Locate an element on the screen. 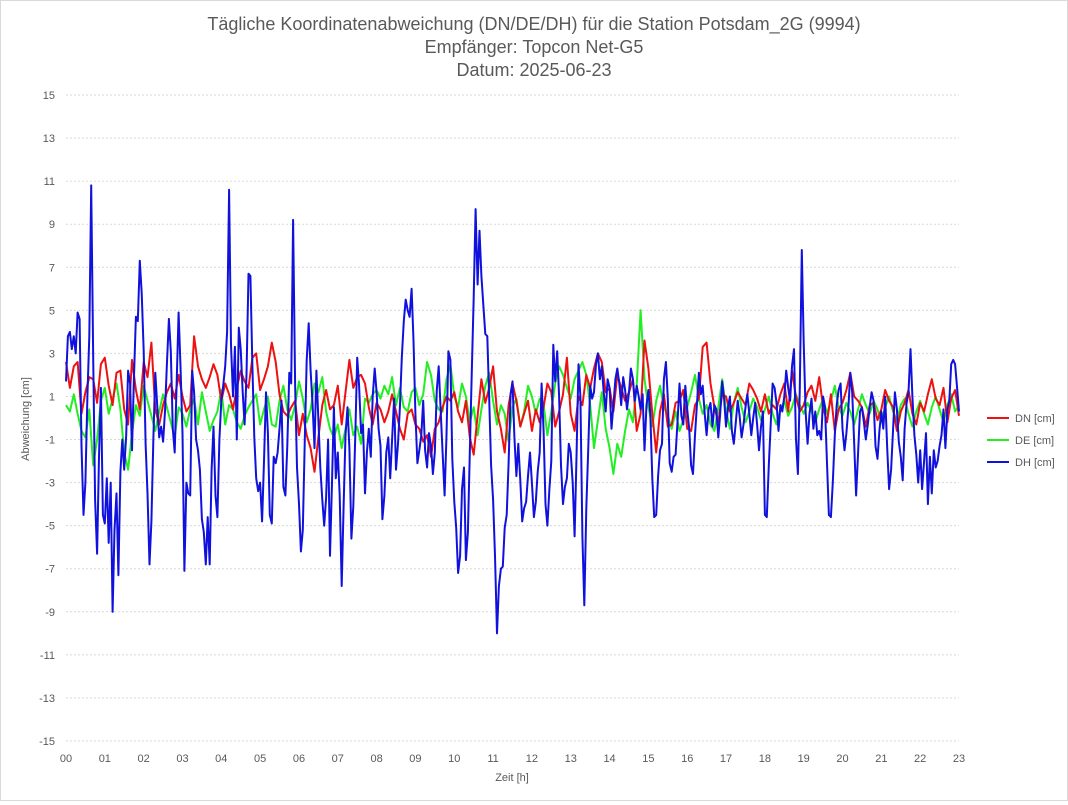 Image resolution: width=1068 pixels, height=805 pixels. legend: DN [cm] DE [cm] DH [cm] is located at coordinates (1021, 441).